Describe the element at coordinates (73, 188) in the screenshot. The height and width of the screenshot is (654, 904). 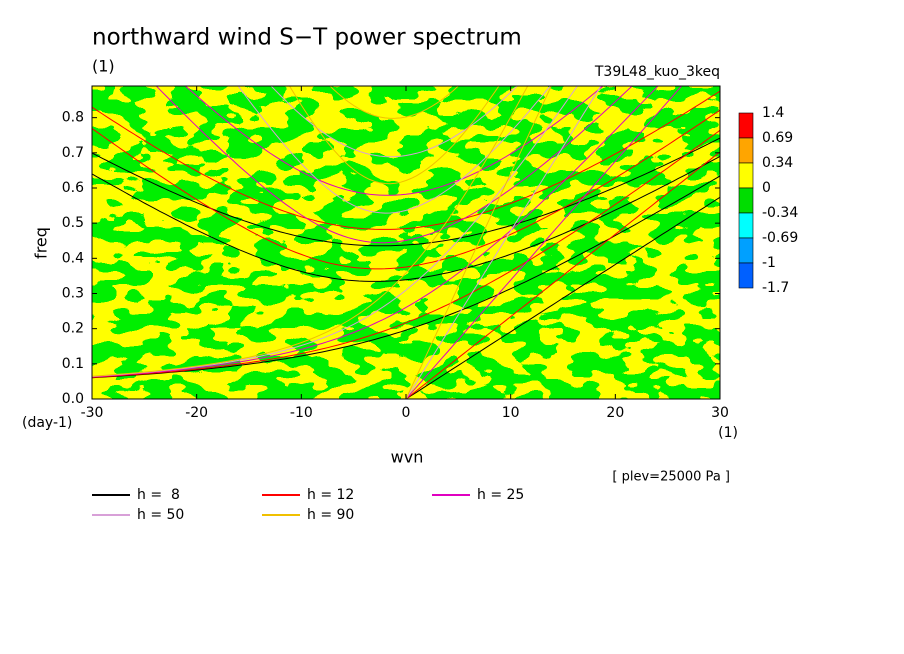
I see `y-tick-label: 0.6` at that location.